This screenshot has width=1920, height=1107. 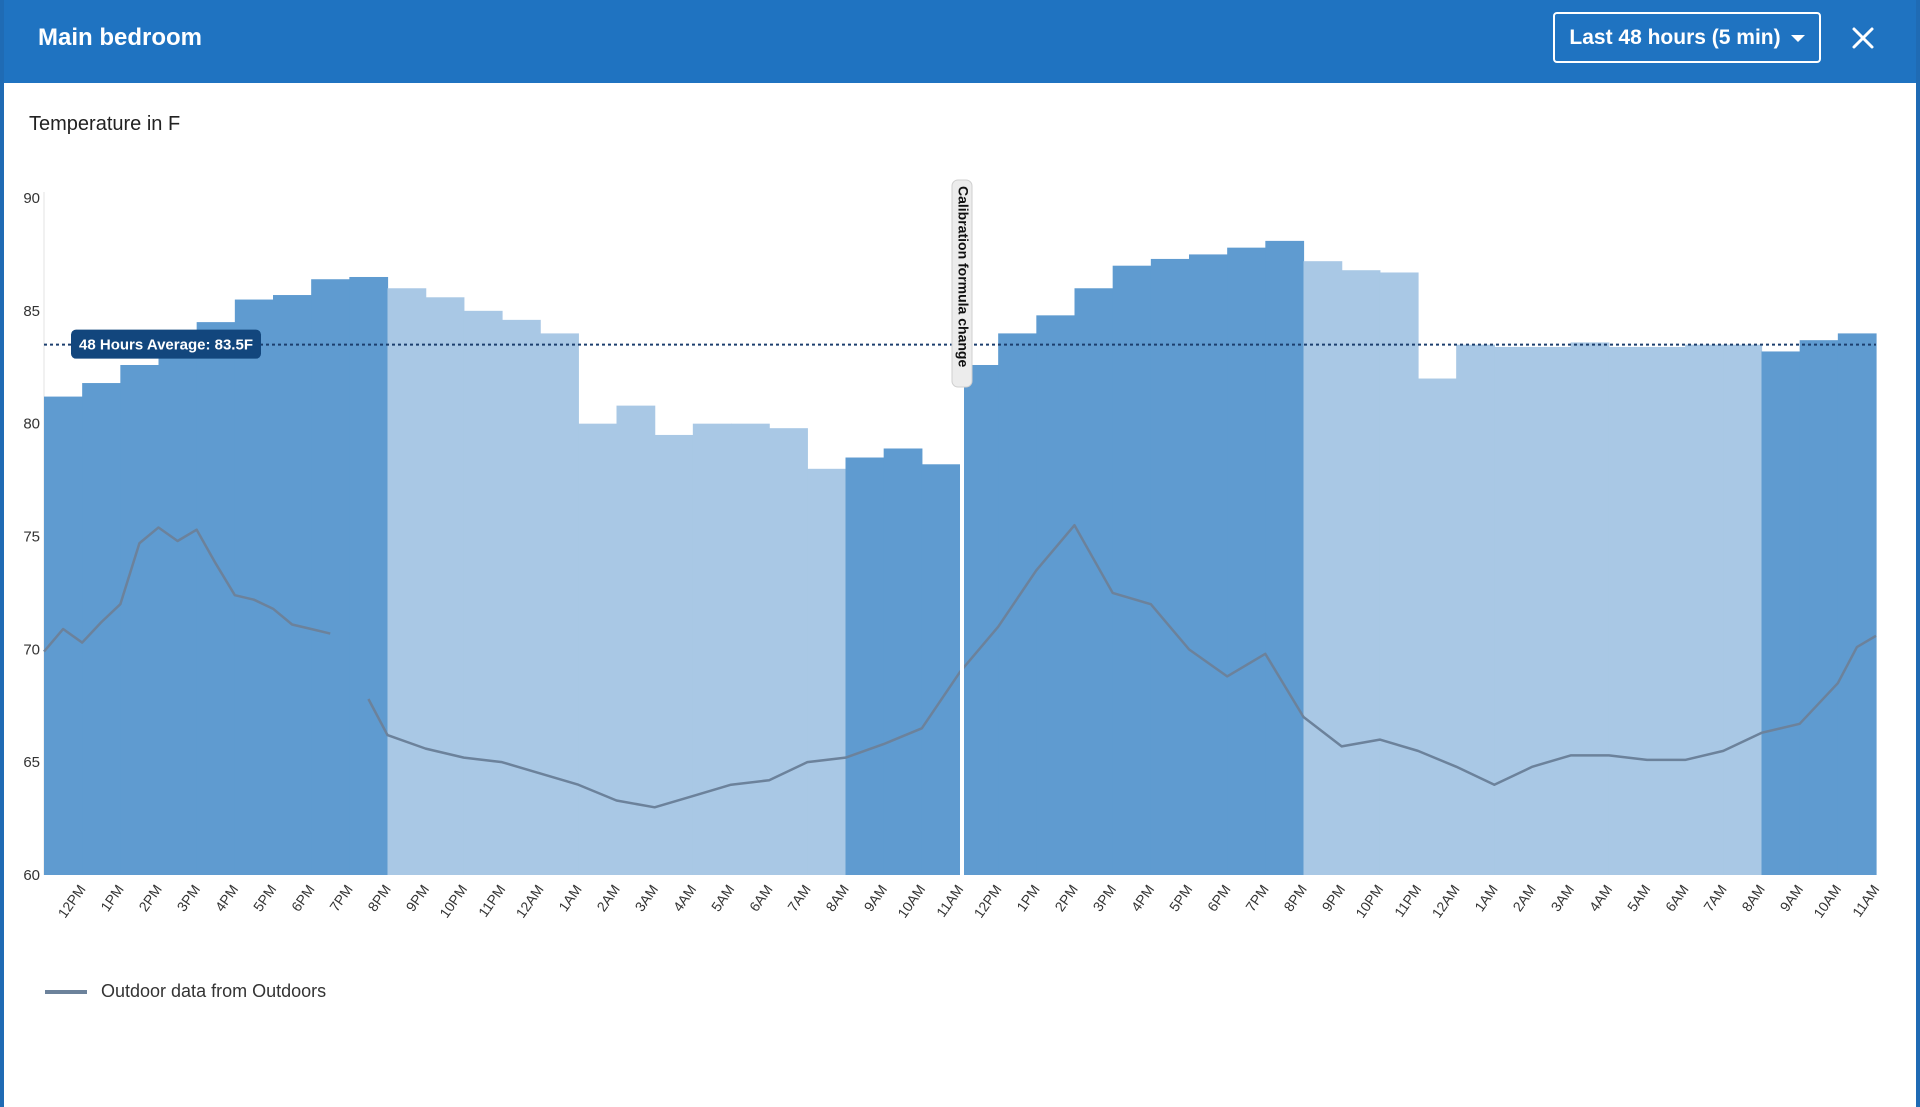 I want to click on chevron-down-icon, so click(x=1797, y=38).